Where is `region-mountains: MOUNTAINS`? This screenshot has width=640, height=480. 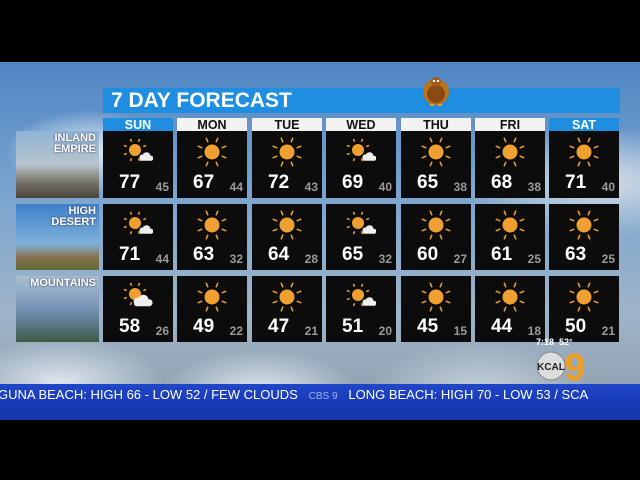
region-mountains: MOUNTAINS is located at coordinates (57, 309).